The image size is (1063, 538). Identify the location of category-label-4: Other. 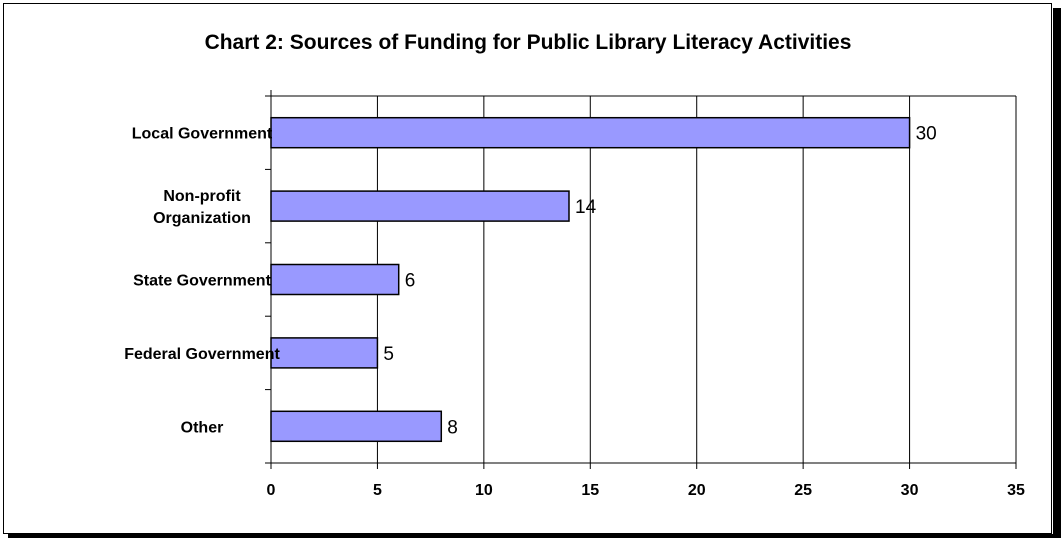
(202, 427).